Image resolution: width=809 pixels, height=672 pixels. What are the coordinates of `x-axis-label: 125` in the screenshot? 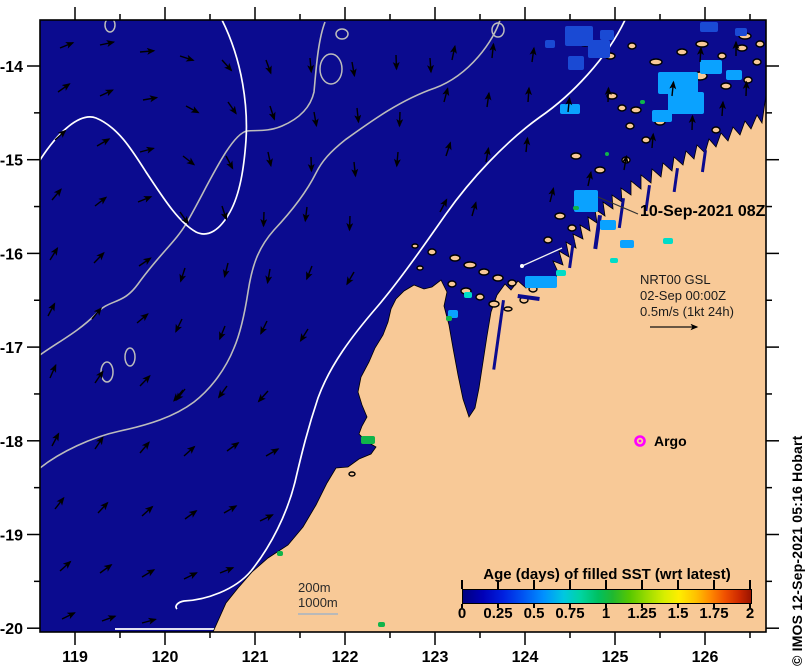 It's located at (615, 657).